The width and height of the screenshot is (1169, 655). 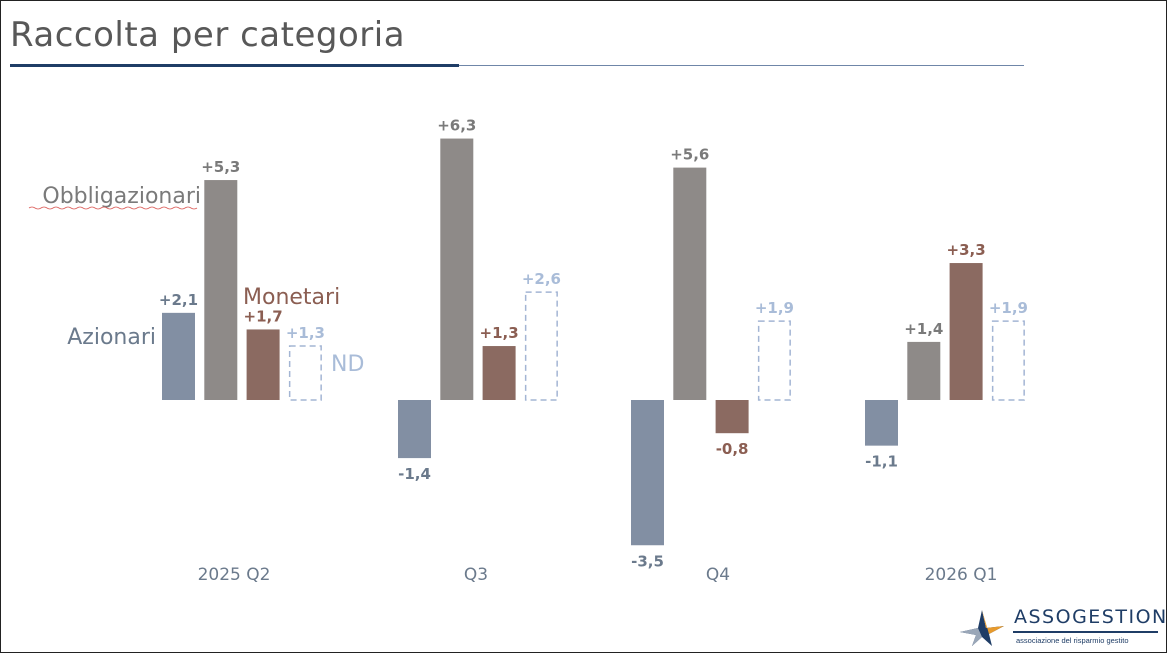 What do you see at coordinates (414, 474) in the screenshot?
I see `data-label-azionari: -1,4` at bounding box center [414, 474].